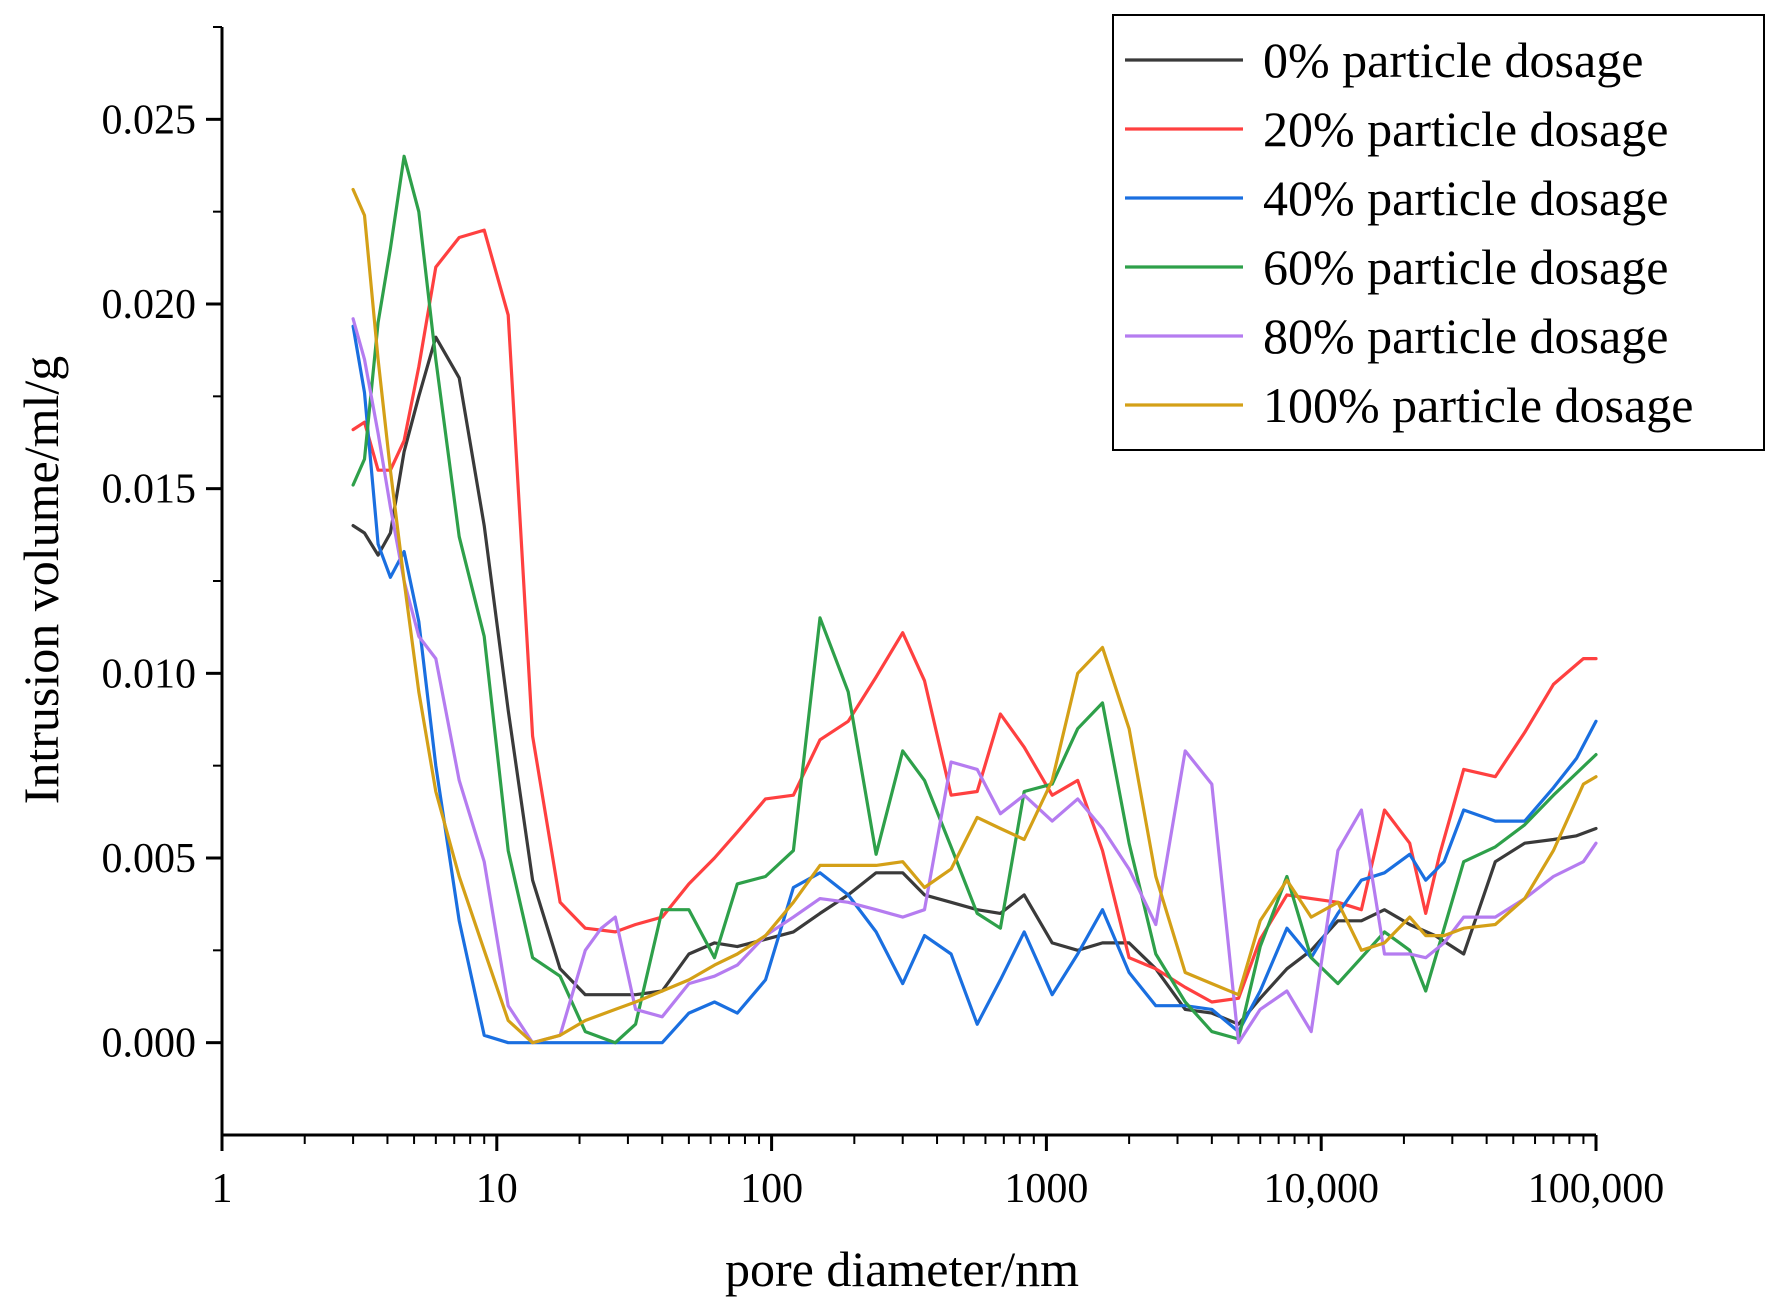  What do you see at coordinates (222, 1189) in the screenshot?
I see `x-tick-label: 1` at bounding box center [222, 1189].